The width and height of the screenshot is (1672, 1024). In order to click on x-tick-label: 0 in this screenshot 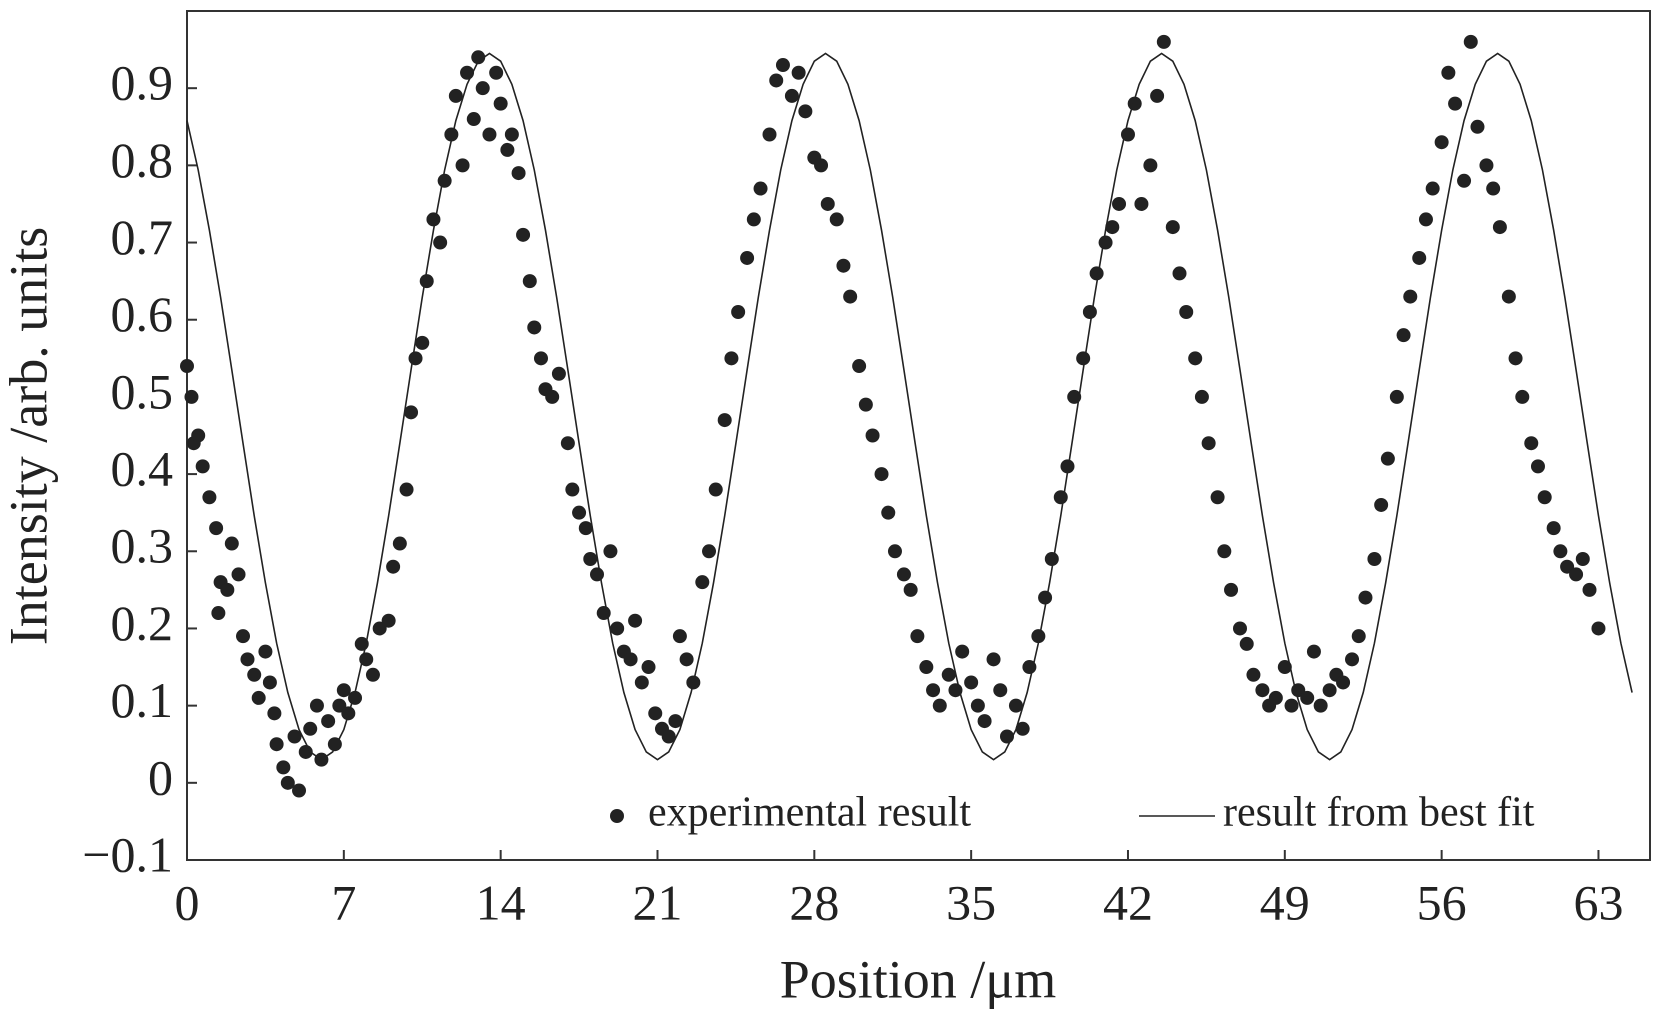, I will do `click(187, 902)`.